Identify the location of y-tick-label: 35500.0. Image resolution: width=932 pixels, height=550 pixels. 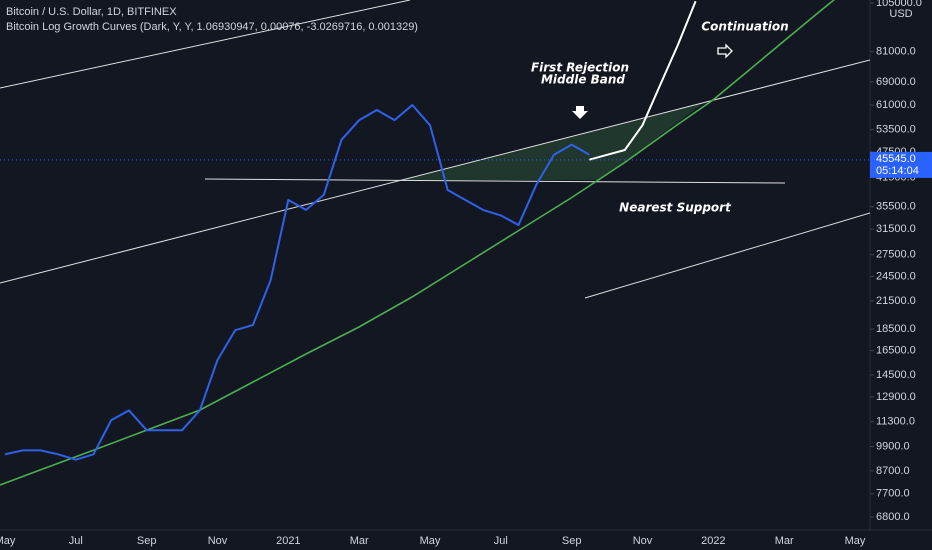
(896, 207).